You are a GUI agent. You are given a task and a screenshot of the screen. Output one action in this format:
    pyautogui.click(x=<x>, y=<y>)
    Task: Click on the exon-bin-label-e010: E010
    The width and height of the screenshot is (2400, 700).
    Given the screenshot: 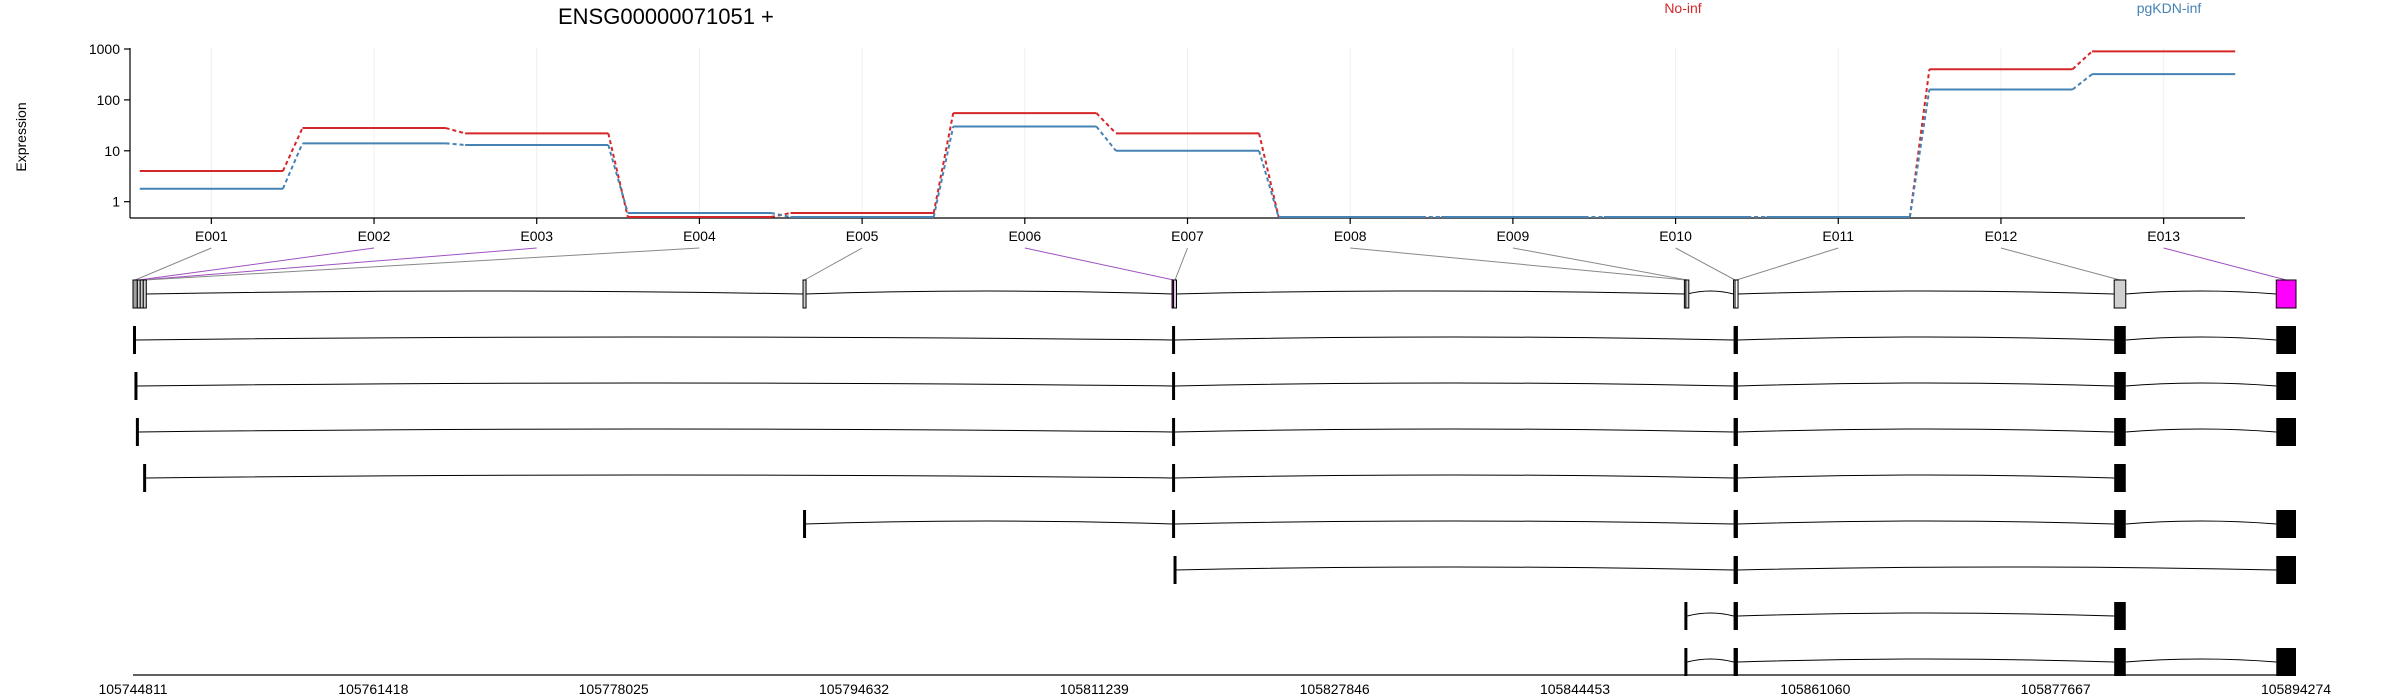 What is the action you would take?
    pyautogui.click(x=1675, y=236)
    